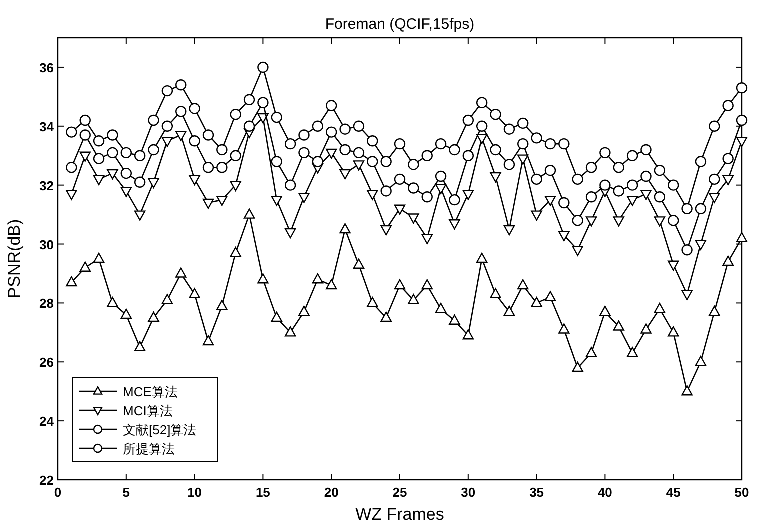  What do you see at coordinates (47, 68) in the screenshot?
I see `y-tick-label: 36` at bounding box center [47, 68].